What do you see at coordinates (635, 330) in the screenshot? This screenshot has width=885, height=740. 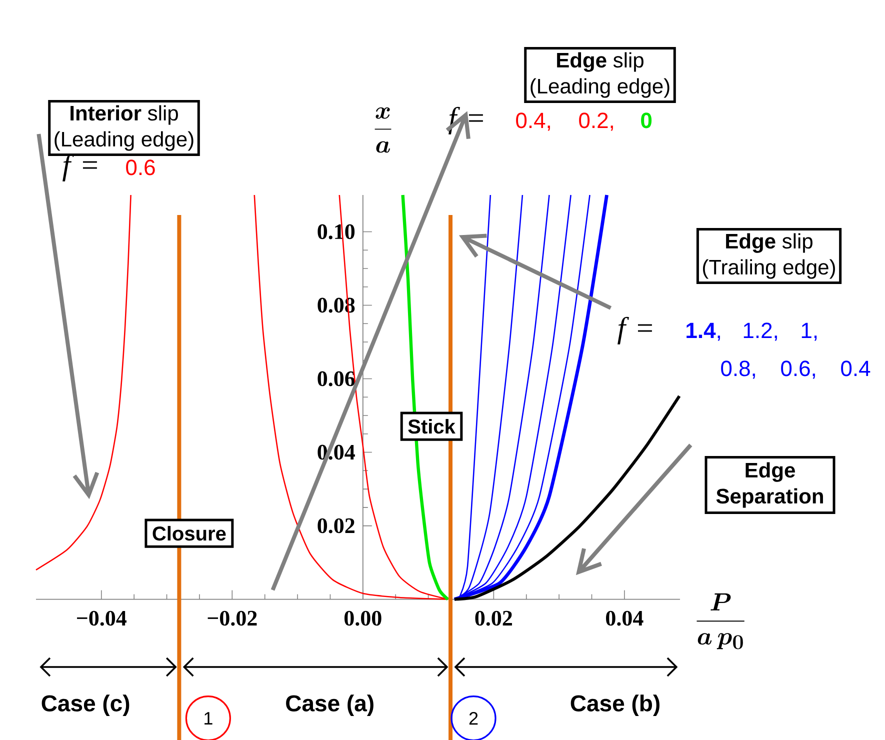 I see `annotation: f =` at bounding box center [635, 330].